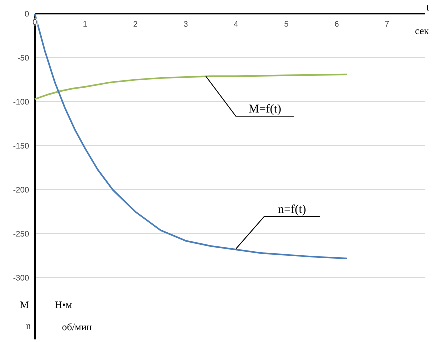 The image size is (438, 342). I want to click on x-axis-title: t, so click(428, 8).